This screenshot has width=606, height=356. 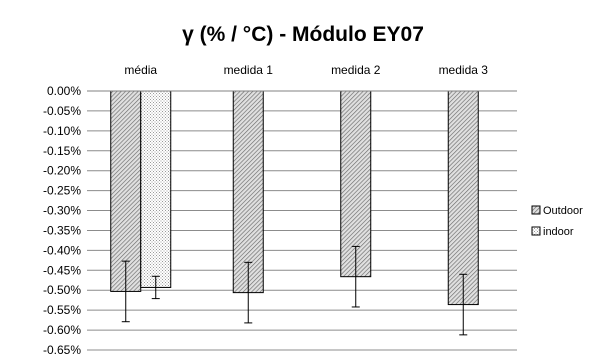 What do you see at coordinates (62, 330) in the screenshot?
I see `y-tick-label: -0.60%` at bounding box center [62, 330].